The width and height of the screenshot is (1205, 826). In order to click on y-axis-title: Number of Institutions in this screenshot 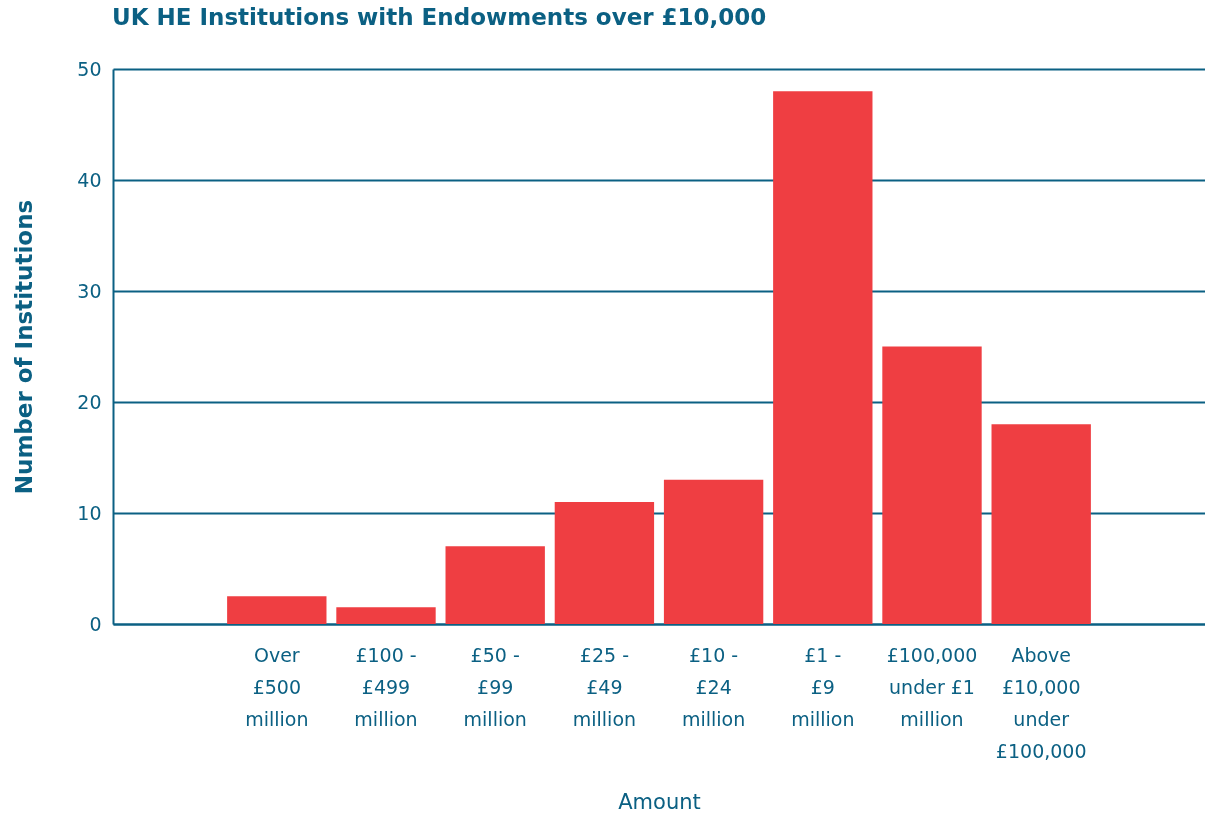, I will do `click(24, 347)`.